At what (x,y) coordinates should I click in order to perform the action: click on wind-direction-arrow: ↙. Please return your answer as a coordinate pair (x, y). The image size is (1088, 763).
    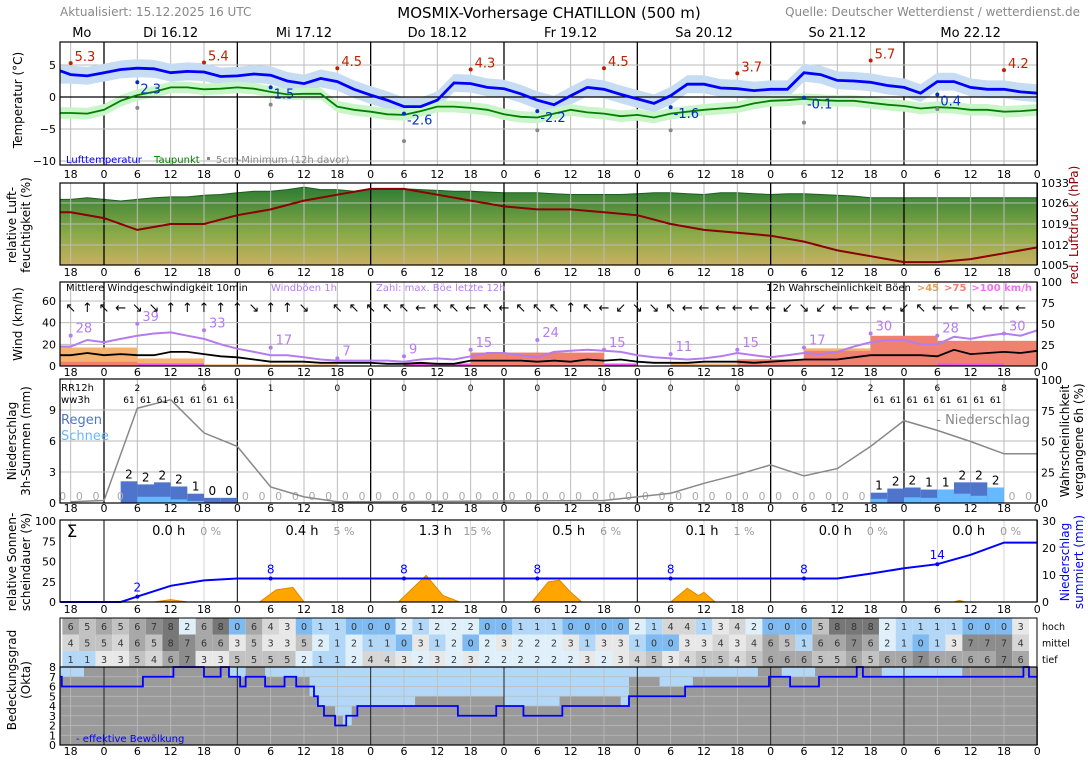
    Looking at the image, I should click on (820, 308).